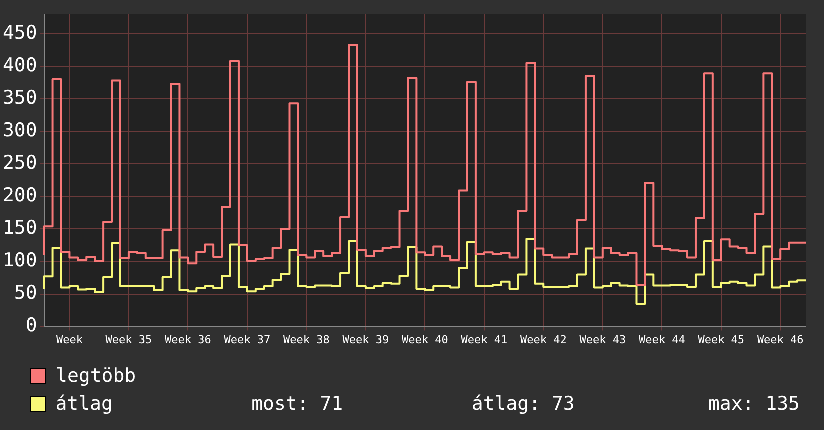  What do you see at coordinates (662, 339) in the screenshot?
I see `x-tick-label: Week 44` at bounding box center [662, 339].